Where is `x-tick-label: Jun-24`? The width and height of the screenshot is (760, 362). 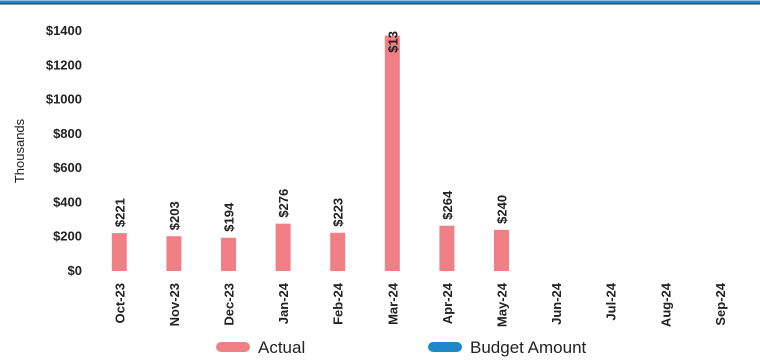 x-tick-label: Jun-24 is located at coordinates (556, 303).